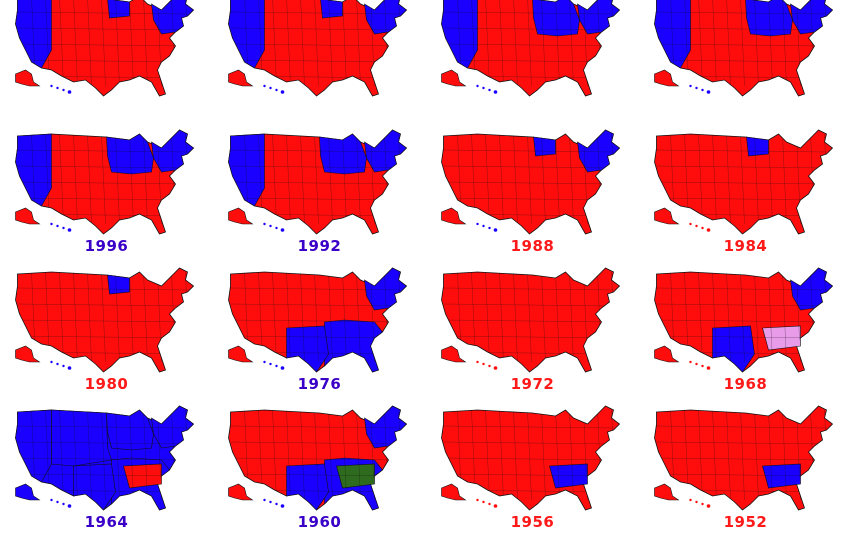 The image size is (854, 538). What do you see at coordinates (532, 246) in the screenshot?
I see `year-label: 1988` at bounding box center [532, 246].